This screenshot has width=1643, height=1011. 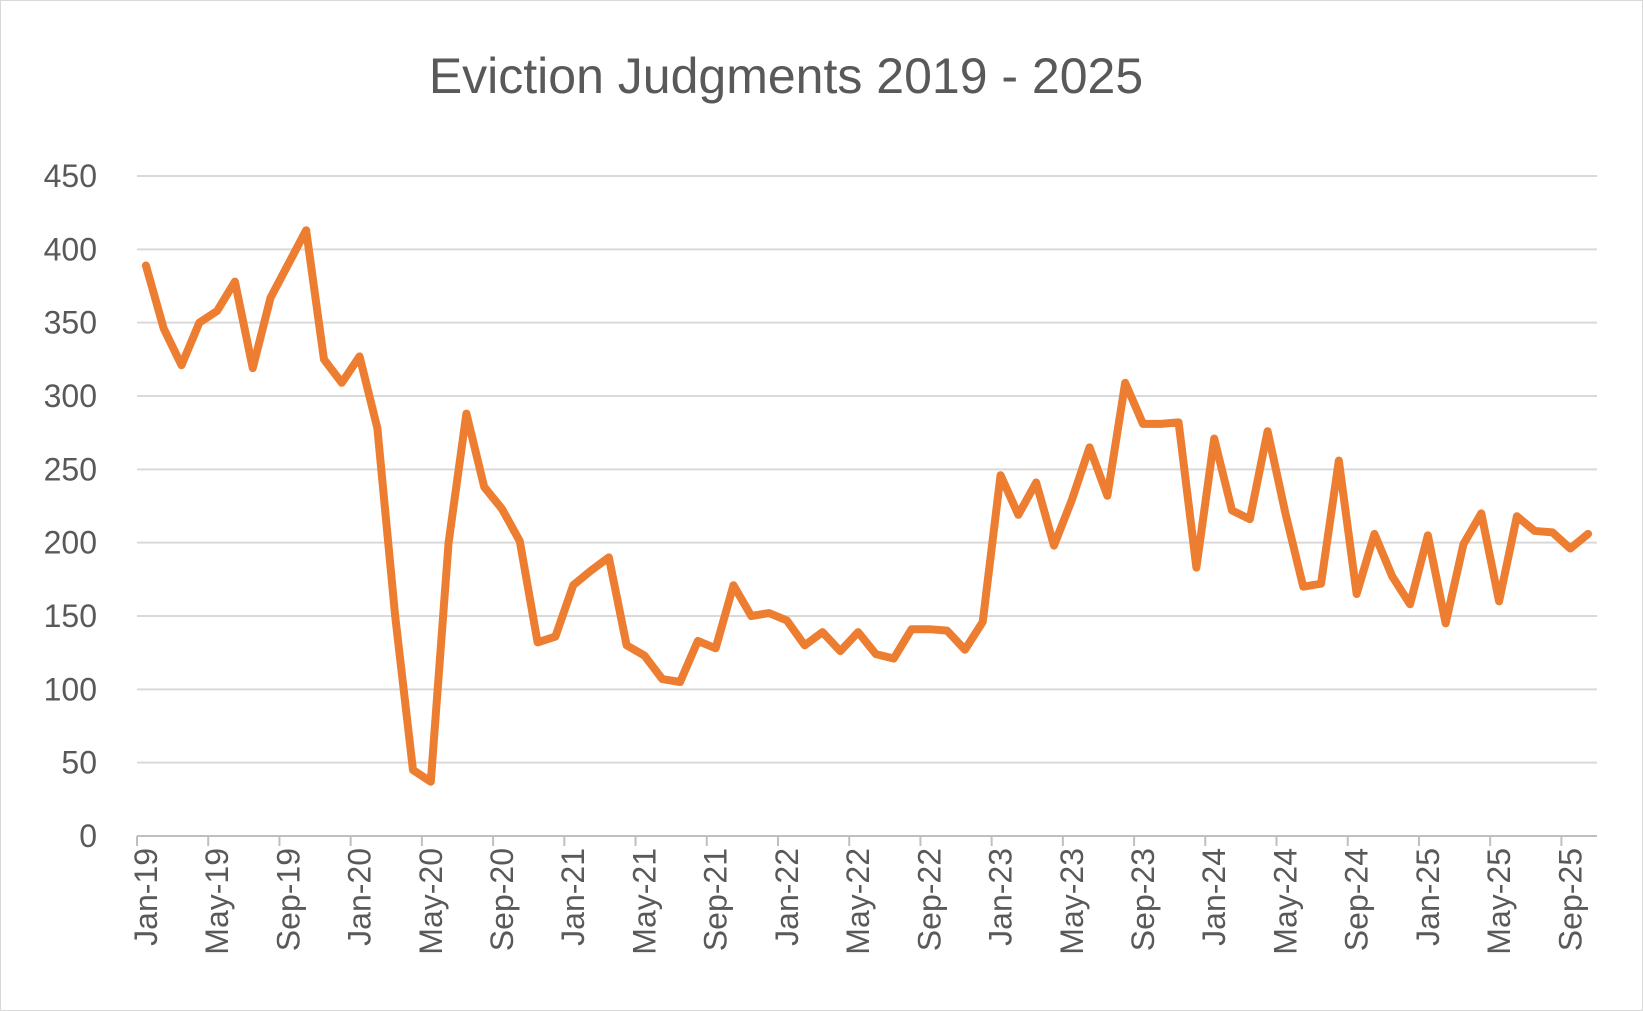 What do you see at coordinates (786, 76) in the screenshot?
I see `chart-title: Eviction Judgments 2019 - 2025` at bounding box center [786, 76].